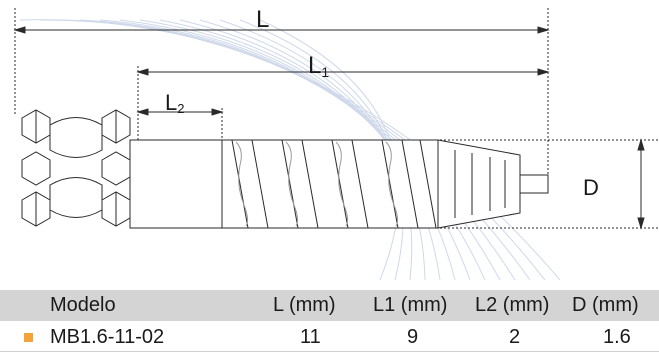 The height and width of the screenshot is (356, 659). I want to click on screw-tip, so click(493, 184).